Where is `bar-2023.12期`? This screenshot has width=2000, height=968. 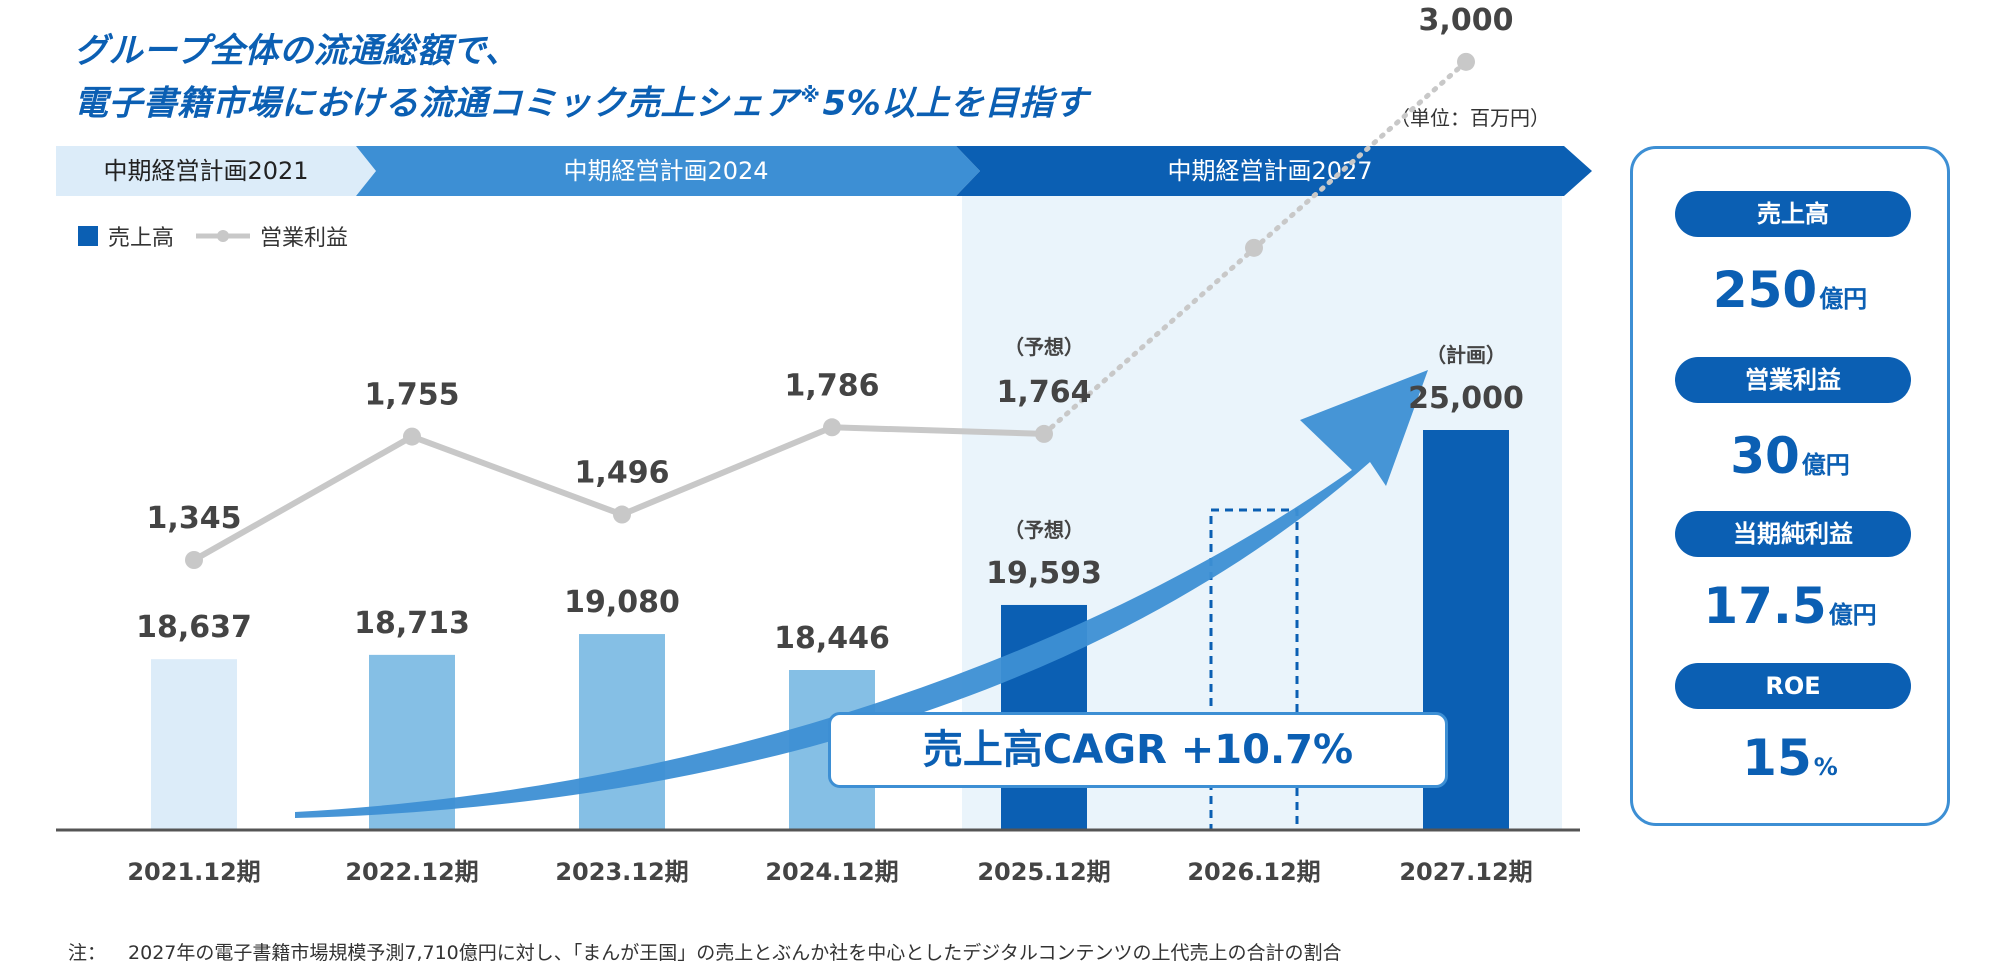 bar-2023.12期 is located at coordinates (622, 732).